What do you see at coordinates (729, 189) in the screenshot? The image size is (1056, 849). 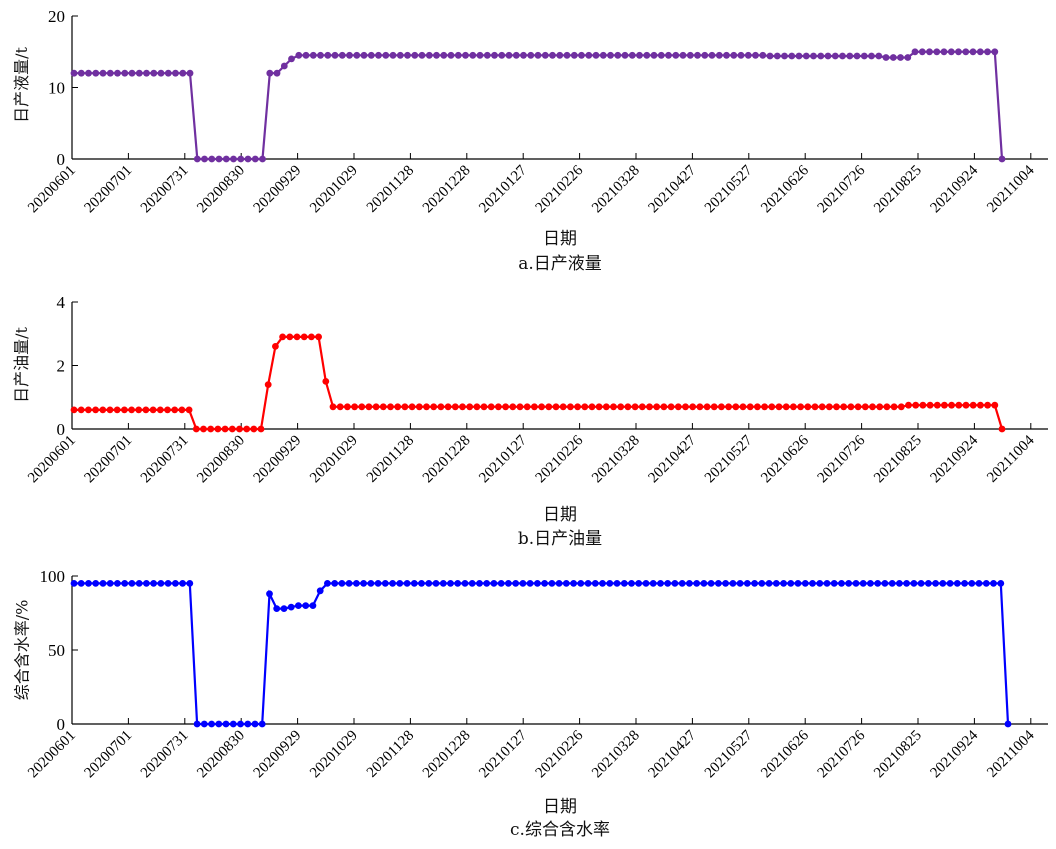 I see `x-tick-label: 20210527` at bounding box center [729, 189].